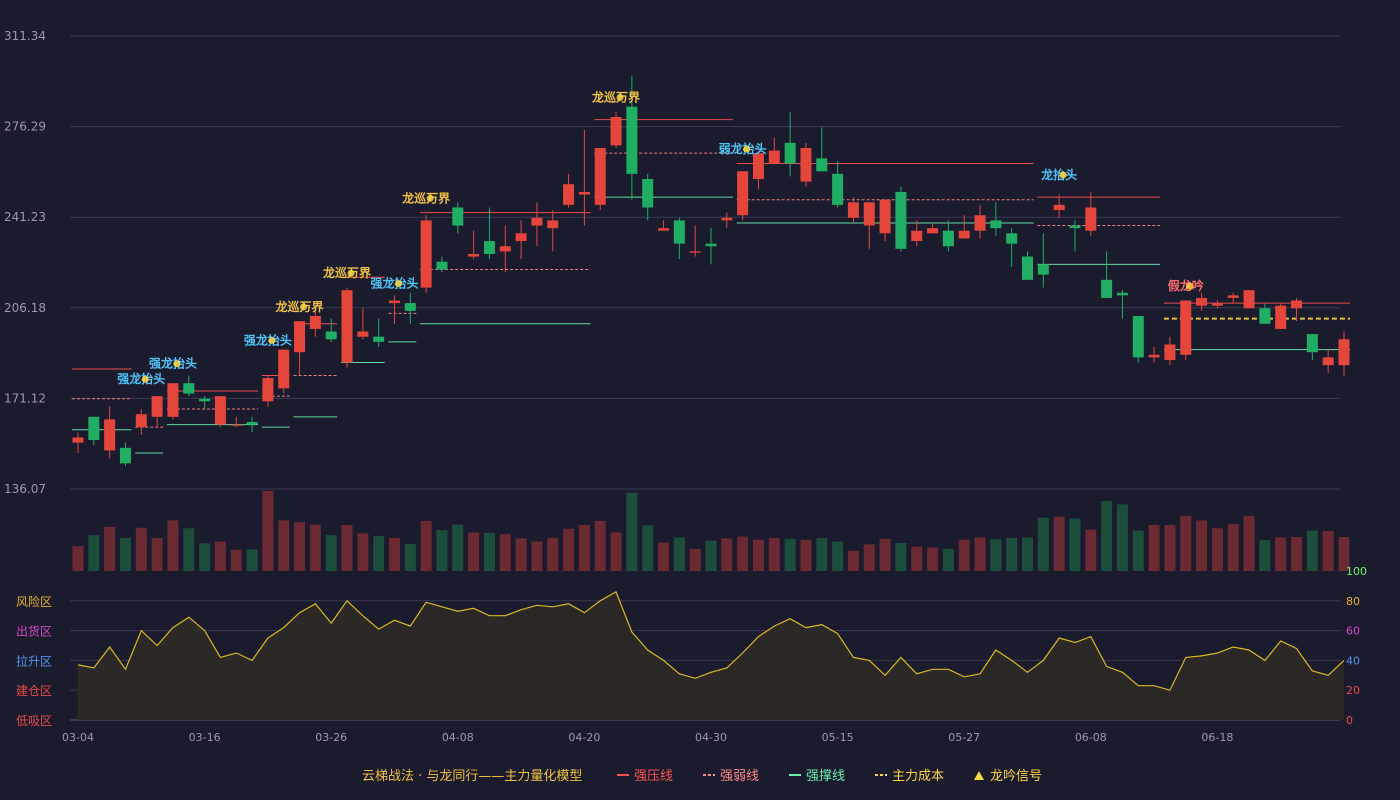 The width and height of the screenshot is (1400, 800). What do you see at coordinates (1186, 285) in the screenshot?
I see `signal-label: 假龙吟` at bounding box center [1186, 285].